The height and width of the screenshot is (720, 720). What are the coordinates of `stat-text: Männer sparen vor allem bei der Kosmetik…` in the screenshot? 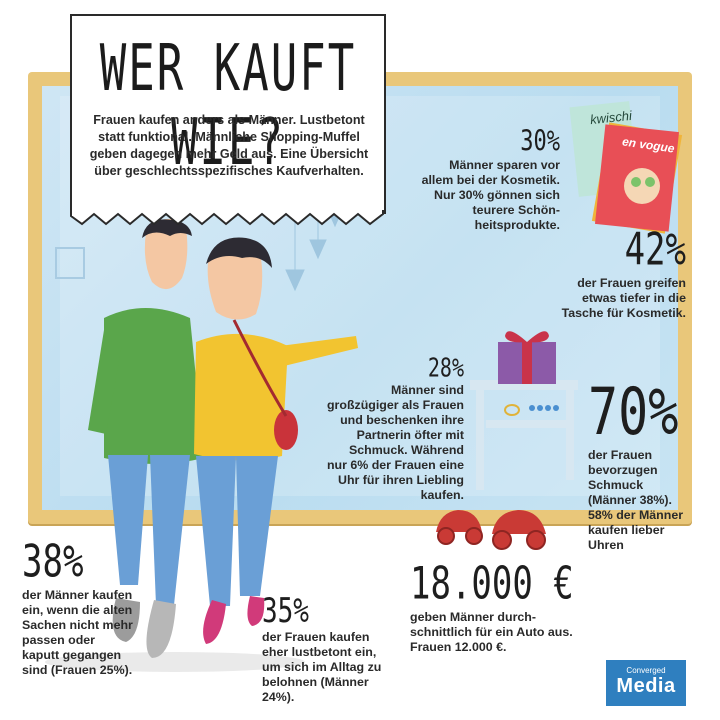 It's located at (490, 195).